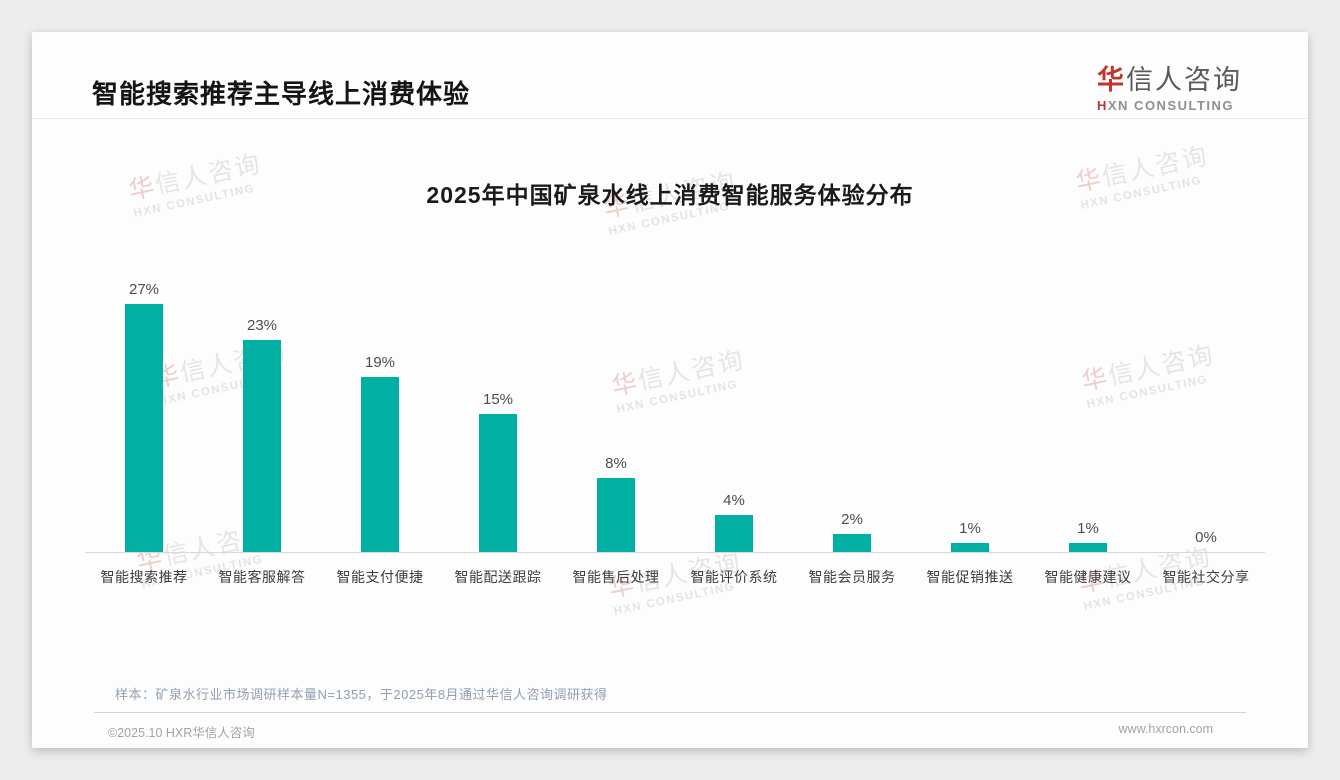 This screenshot has width=1340, height=780. Describe the element at coordinates (670, 118) in the screenshot. I see `header-divider` at that location.